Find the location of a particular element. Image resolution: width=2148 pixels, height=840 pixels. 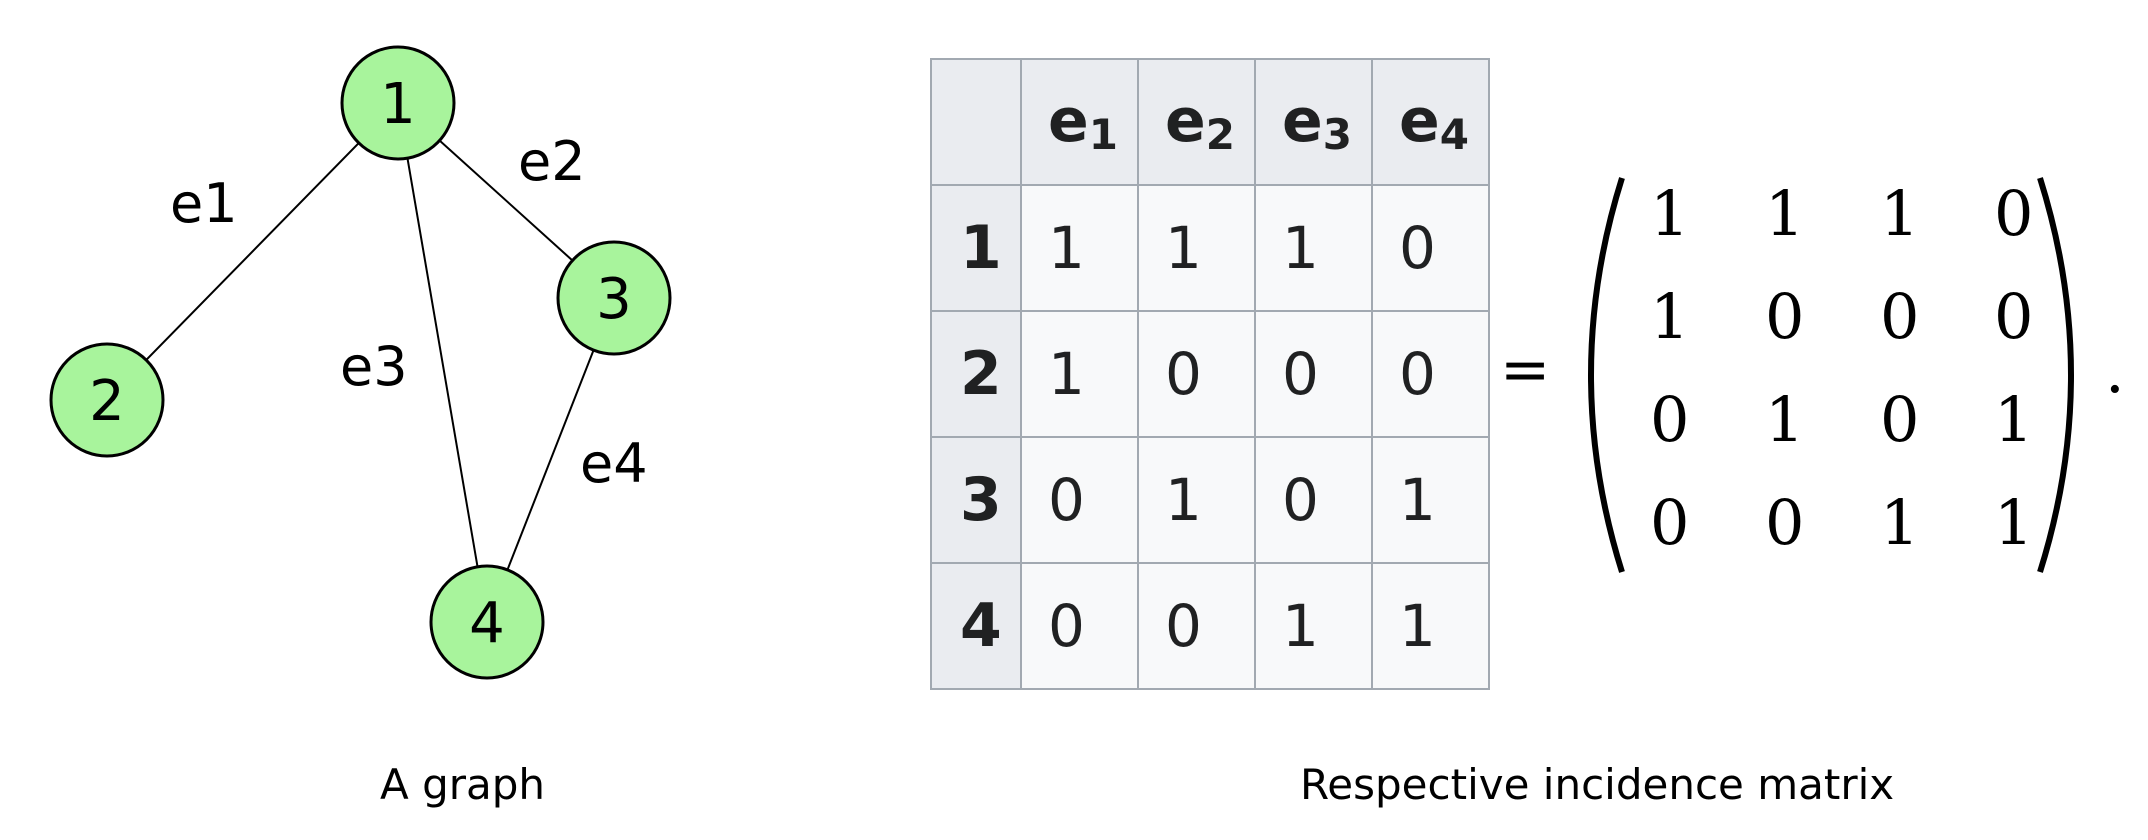

graph-node-1: 1 is located at coordinates (398, 103).